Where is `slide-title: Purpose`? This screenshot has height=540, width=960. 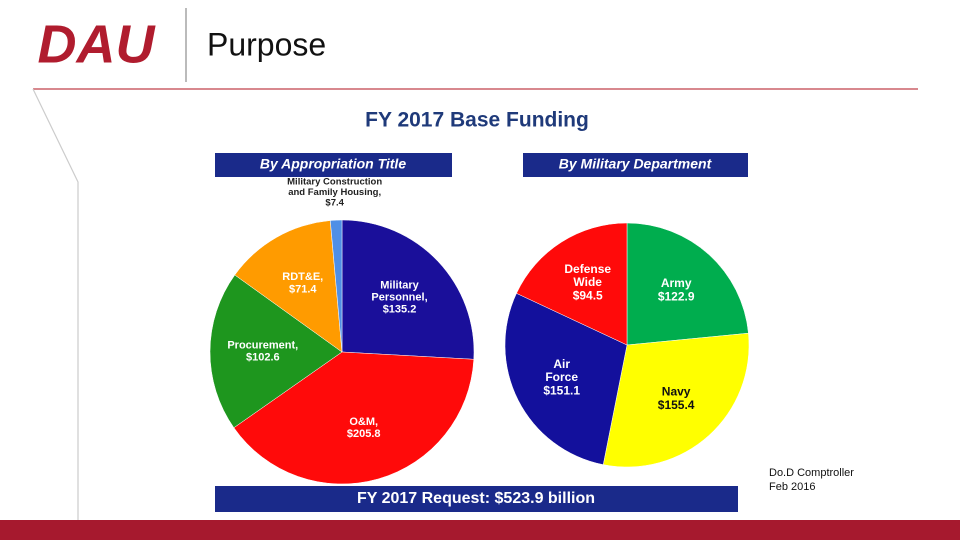
slide-title: Purpose is located at coordinates (266, 44).